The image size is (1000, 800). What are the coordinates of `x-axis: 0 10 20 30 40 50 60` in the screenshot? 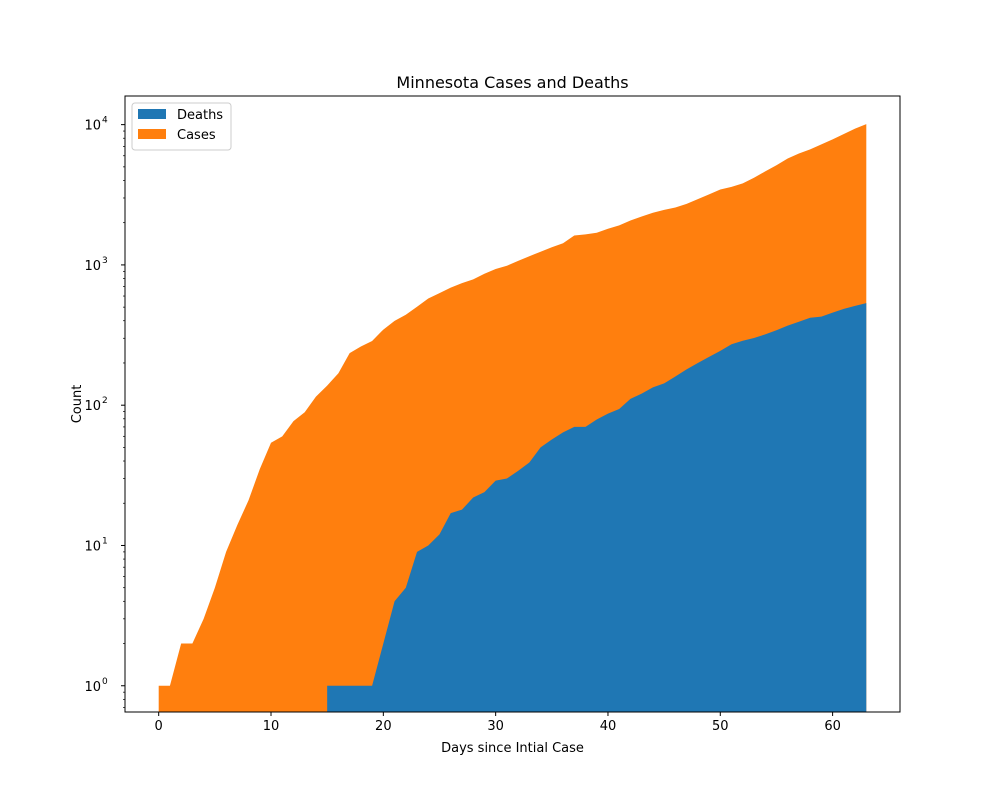 It's located at (498, 723).